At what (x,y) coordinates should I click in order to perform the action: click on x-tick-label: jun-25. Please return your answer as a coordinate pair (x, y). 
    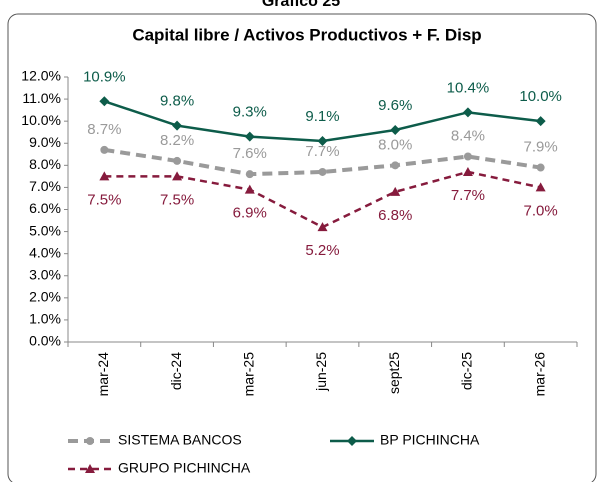
    Looking at the image, I should click on (321, 372).